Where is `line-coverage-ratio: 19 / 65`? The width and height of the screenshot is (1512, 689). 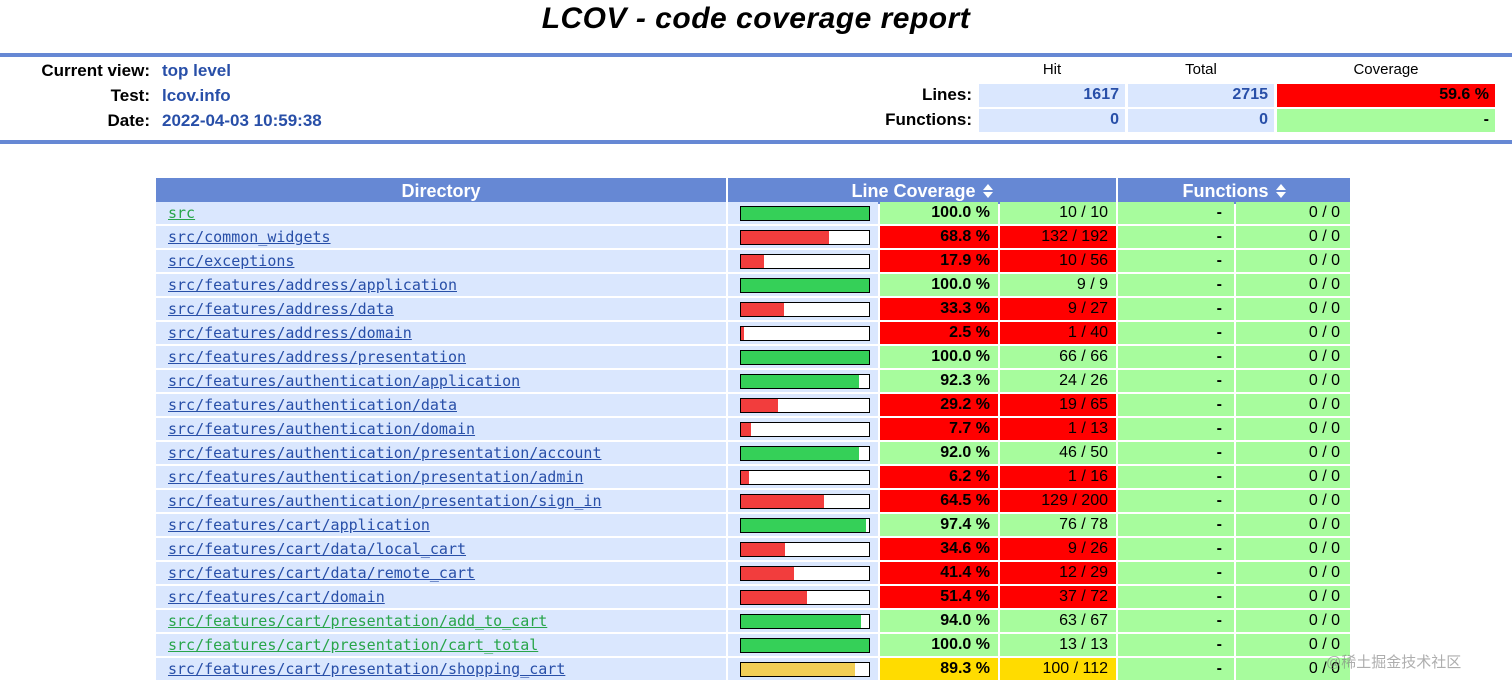
line-coverage-ratio: 19 / 65 is located at coordinates (1058, 405).